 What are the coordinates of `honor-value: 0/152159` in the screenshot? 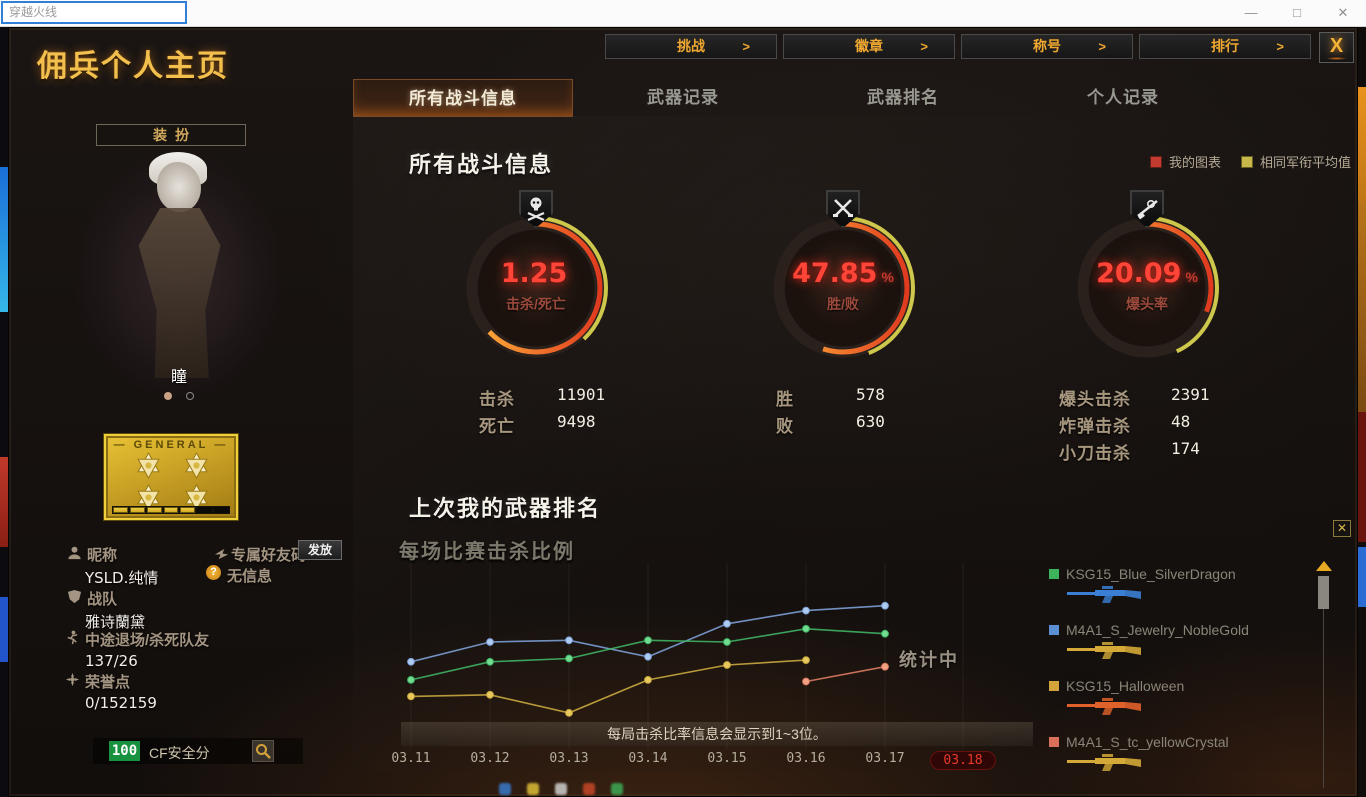 It's located at (121, 703).